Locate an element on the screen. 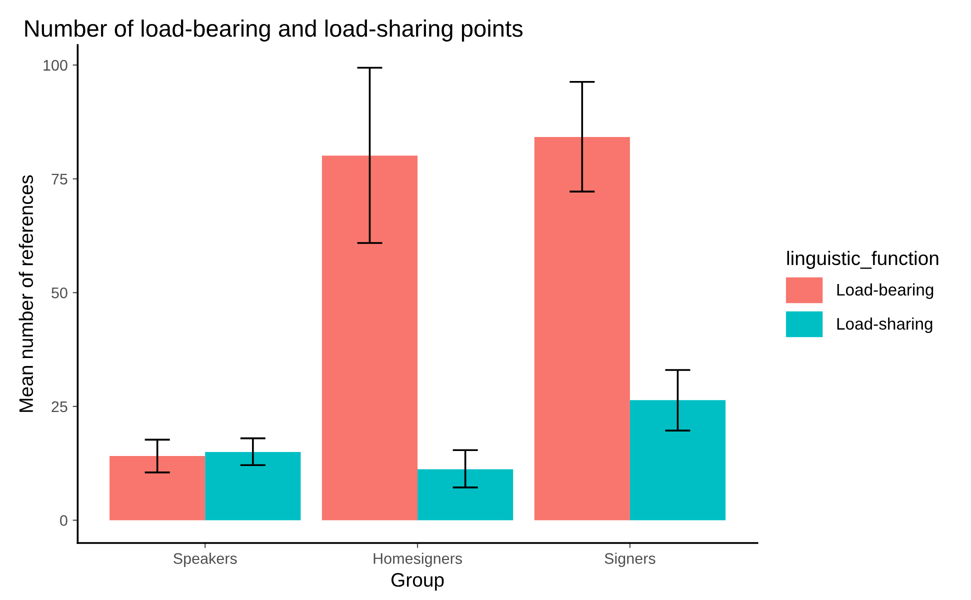 The width and height of the screenshot is (971, 600). x-tick-label: Signers is located at coordinates (630, 559).